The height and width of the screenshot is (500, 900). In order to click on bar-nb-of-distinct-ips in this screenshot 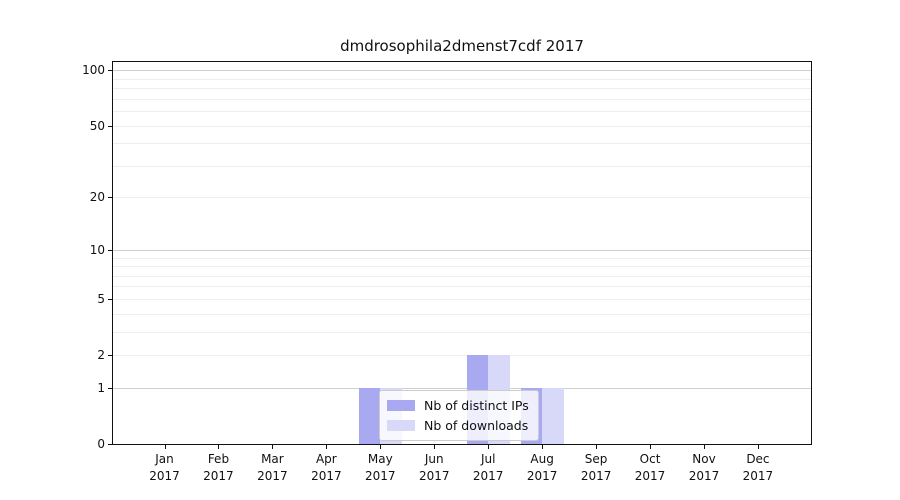, I will do `click(369, 415)`.